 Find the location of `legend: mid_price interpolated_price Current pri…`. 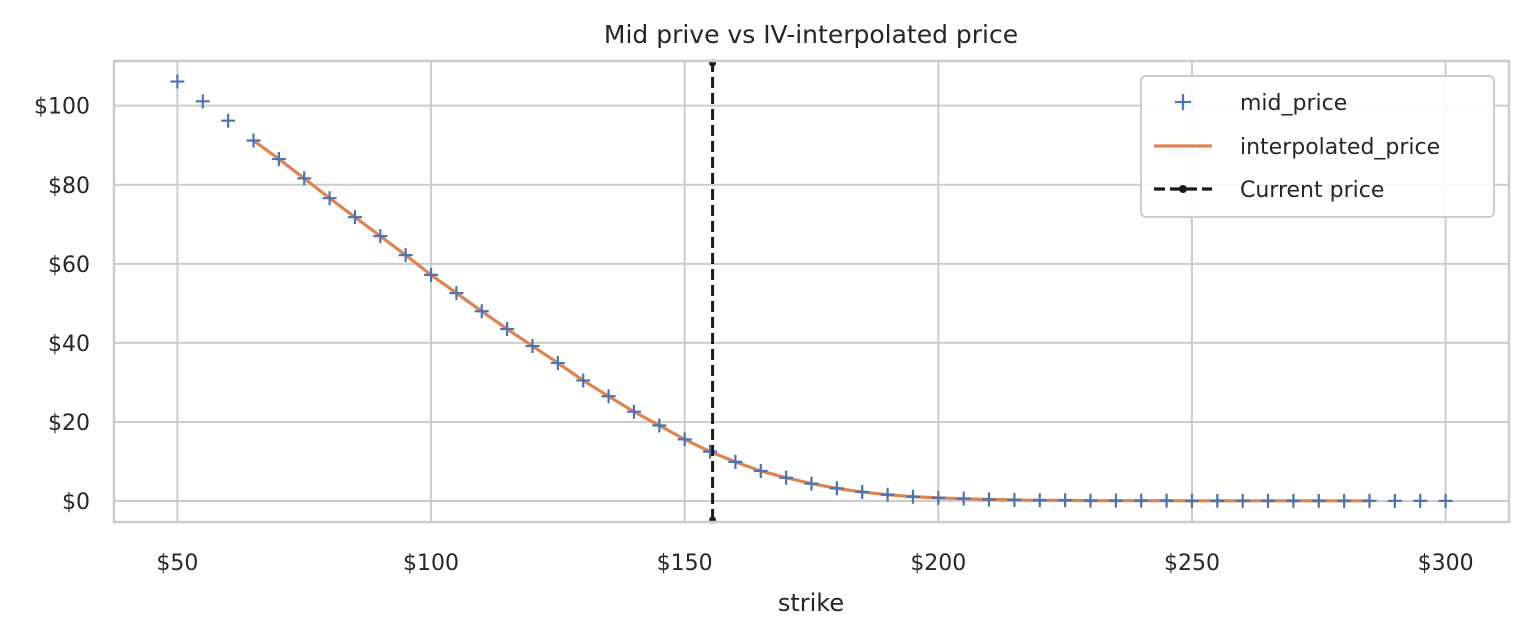

legend: mid_price interpolated_price Current pri… is located at coordinates (1317, 146).